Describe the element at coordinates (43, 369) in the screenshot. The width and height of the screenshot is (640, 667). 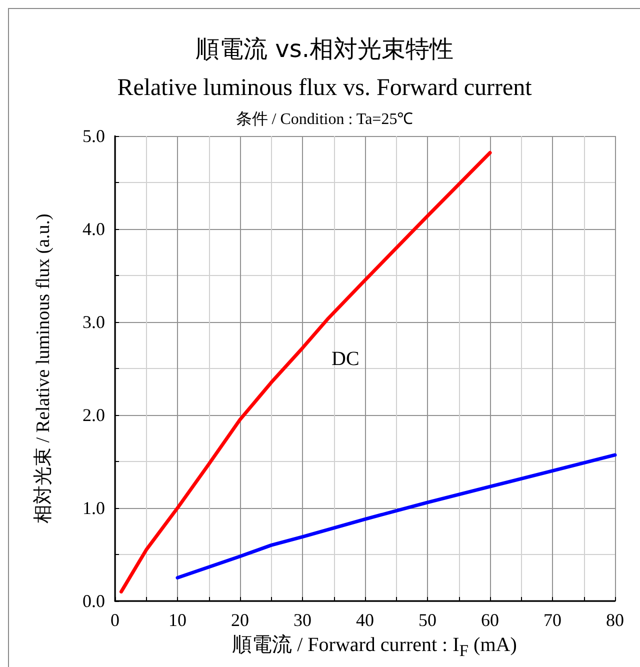
I see `y-axis-title: 相対光束 / Relative luminous flux (a.u.)` at that location.